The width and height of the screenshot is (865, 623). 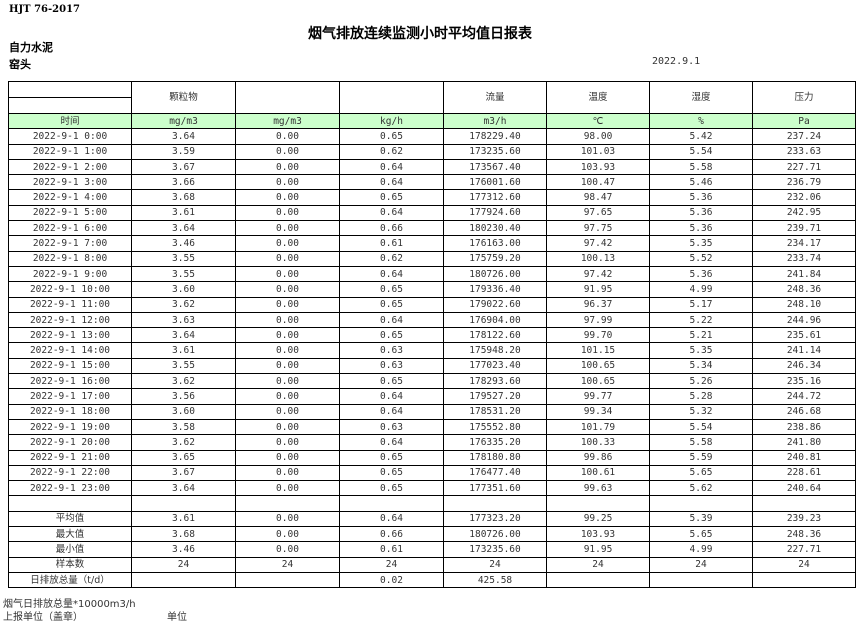 I want to click on stats-row: 样本数 24 24 24 24 24 24 24, so click(x=432, y=564).